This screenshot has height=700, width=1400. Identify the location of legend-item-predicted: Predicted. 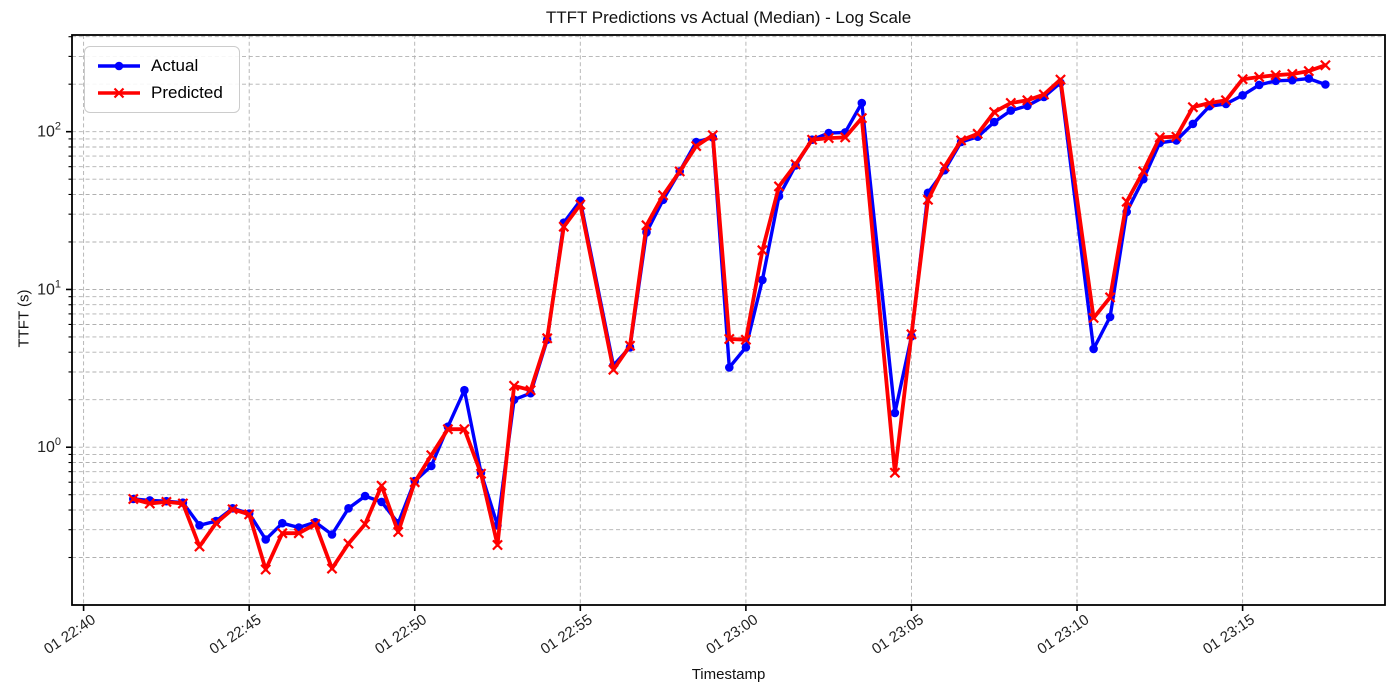
(160, 93).